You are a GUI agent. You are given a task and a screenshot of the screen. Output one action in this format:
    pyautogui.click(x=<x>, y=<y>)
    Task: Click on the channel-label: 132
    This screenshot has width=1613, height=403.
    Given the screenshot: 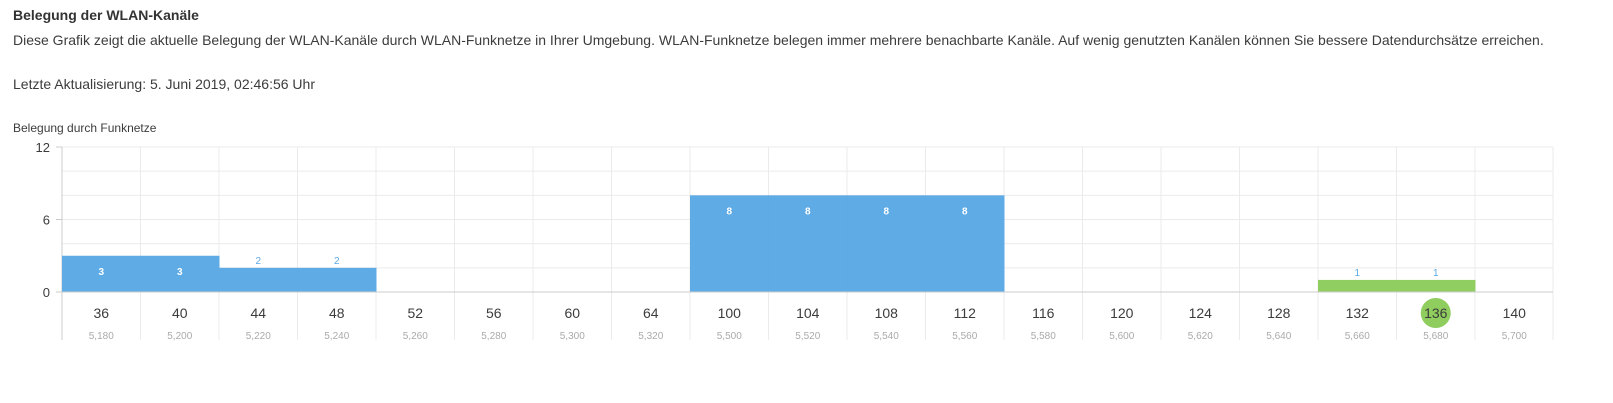 What is the action you would take?
    pyautogui.click(x=1358, y=313)
    